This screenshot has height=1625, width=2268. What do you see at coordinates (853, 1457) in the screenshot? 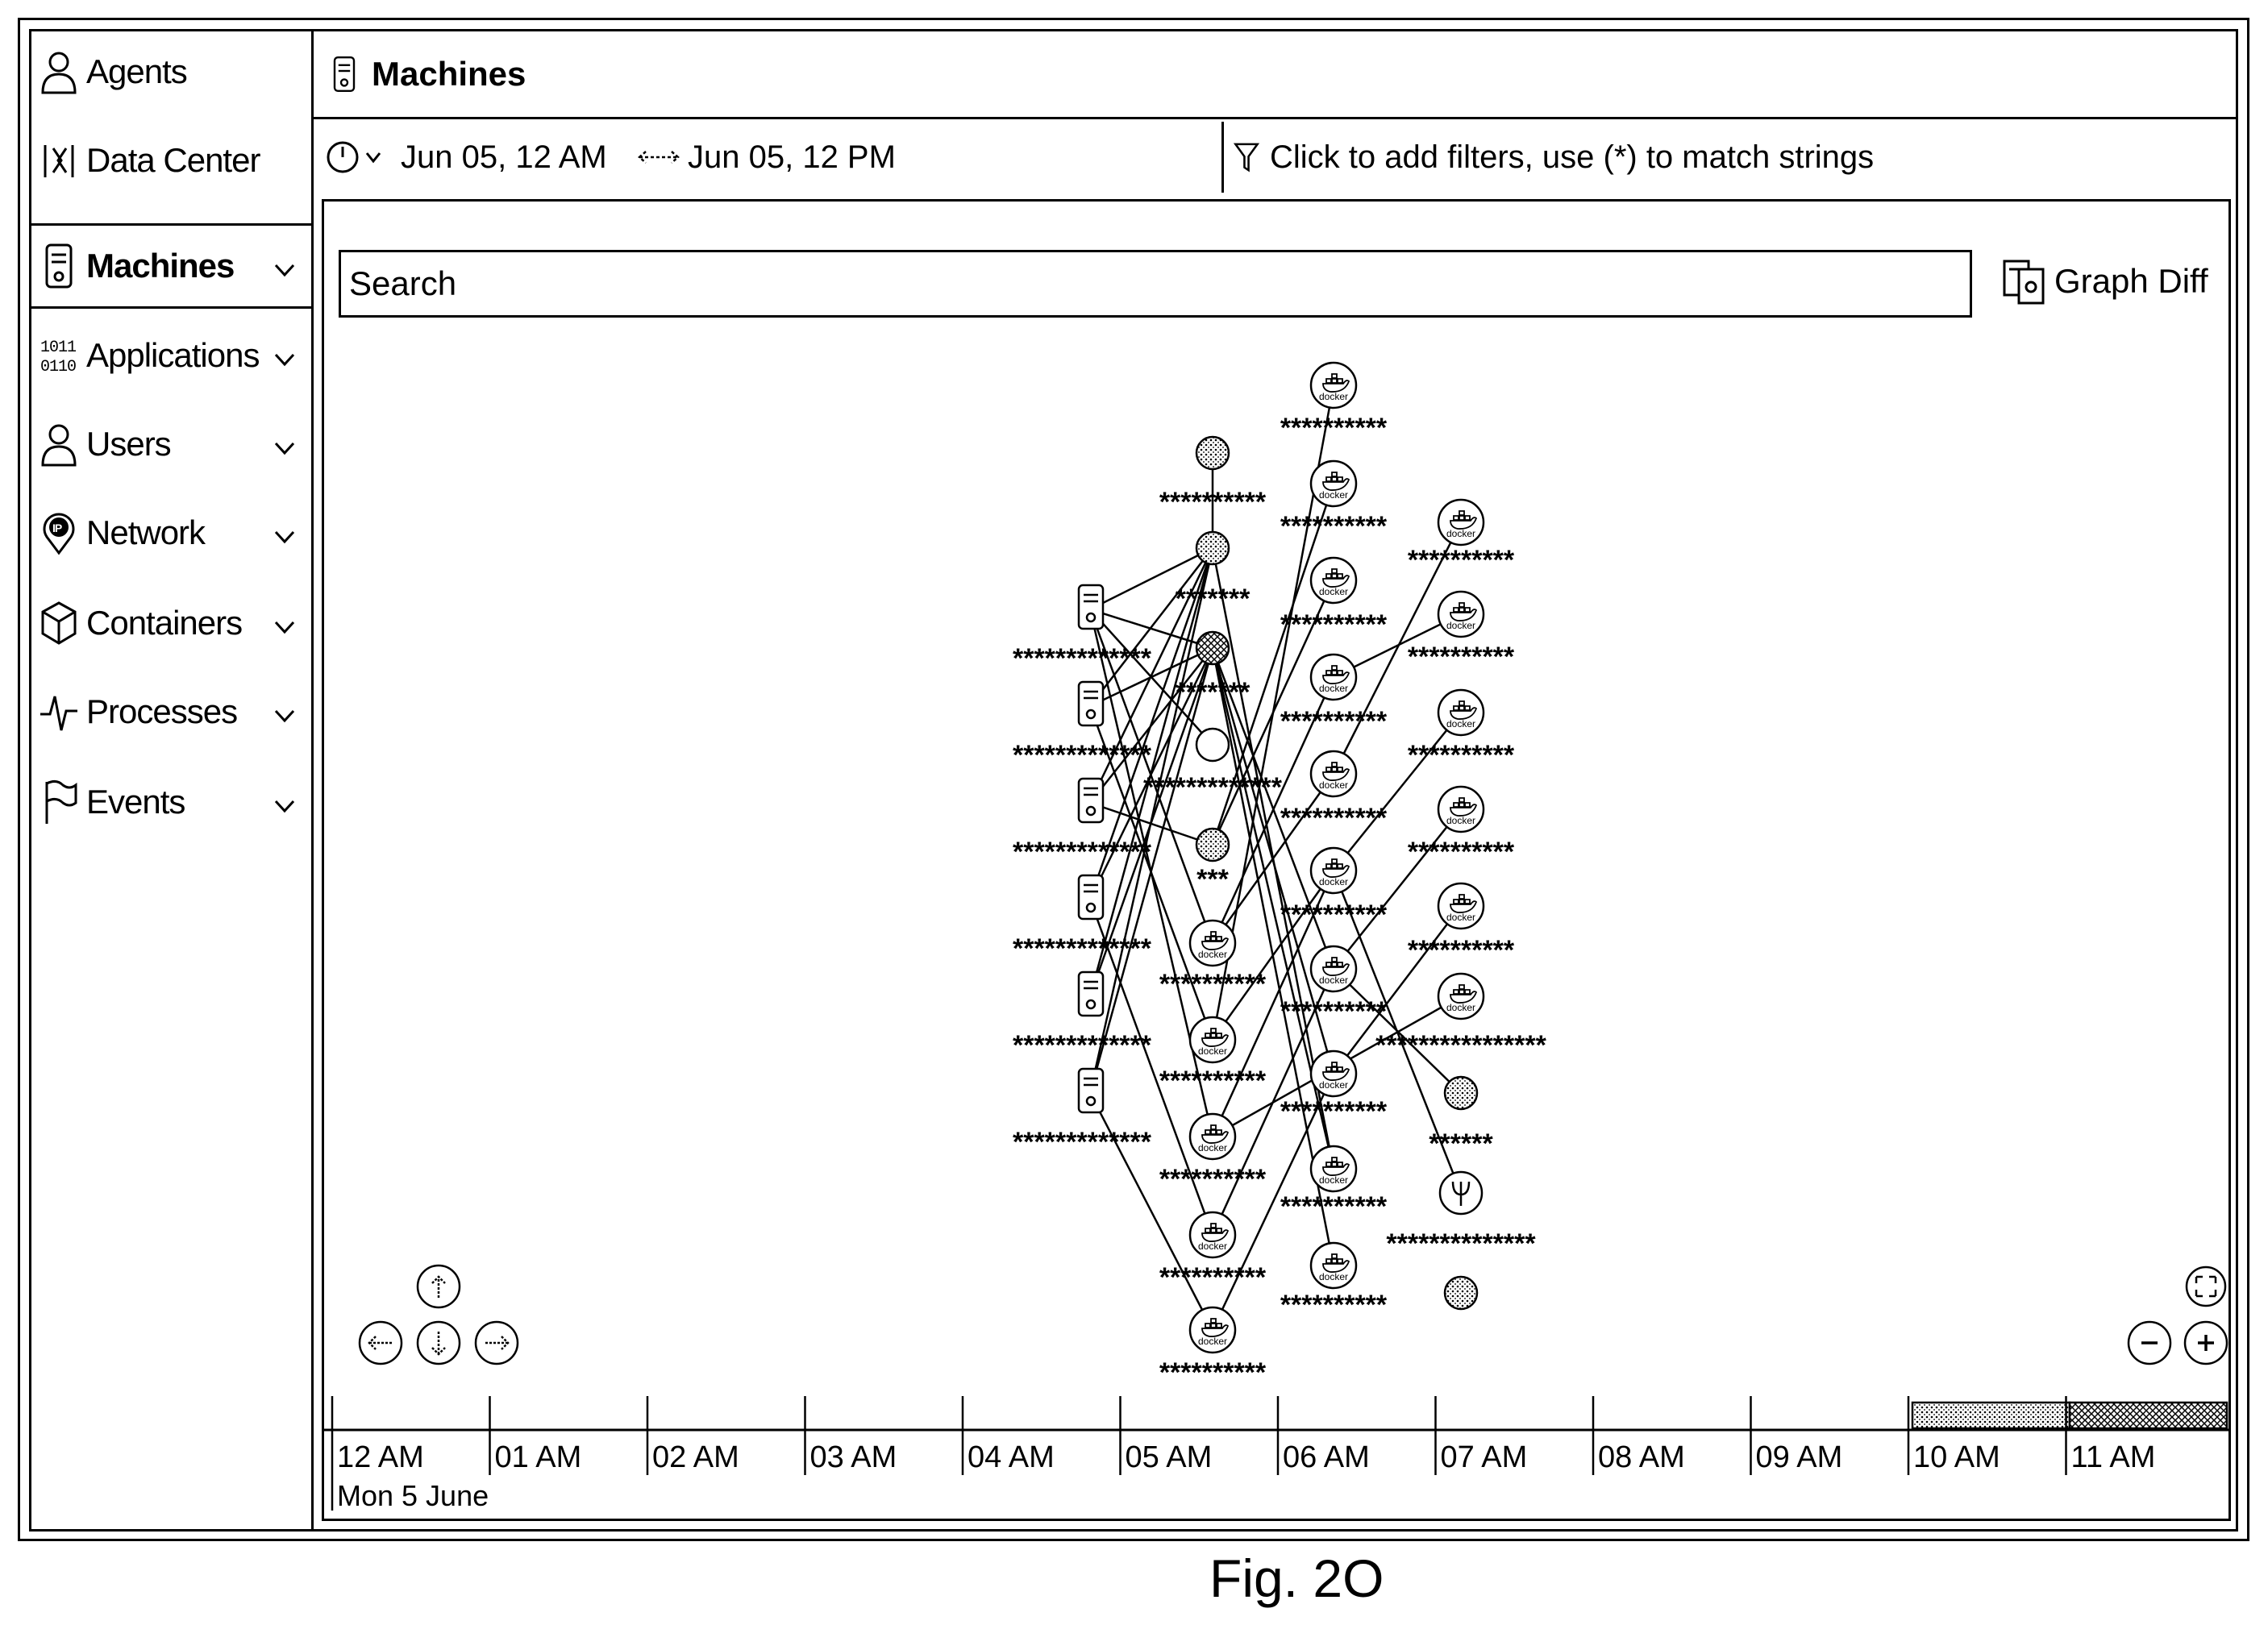
I see `timeline-tick-label: 03 AM` at bounding box center [853, 1457].